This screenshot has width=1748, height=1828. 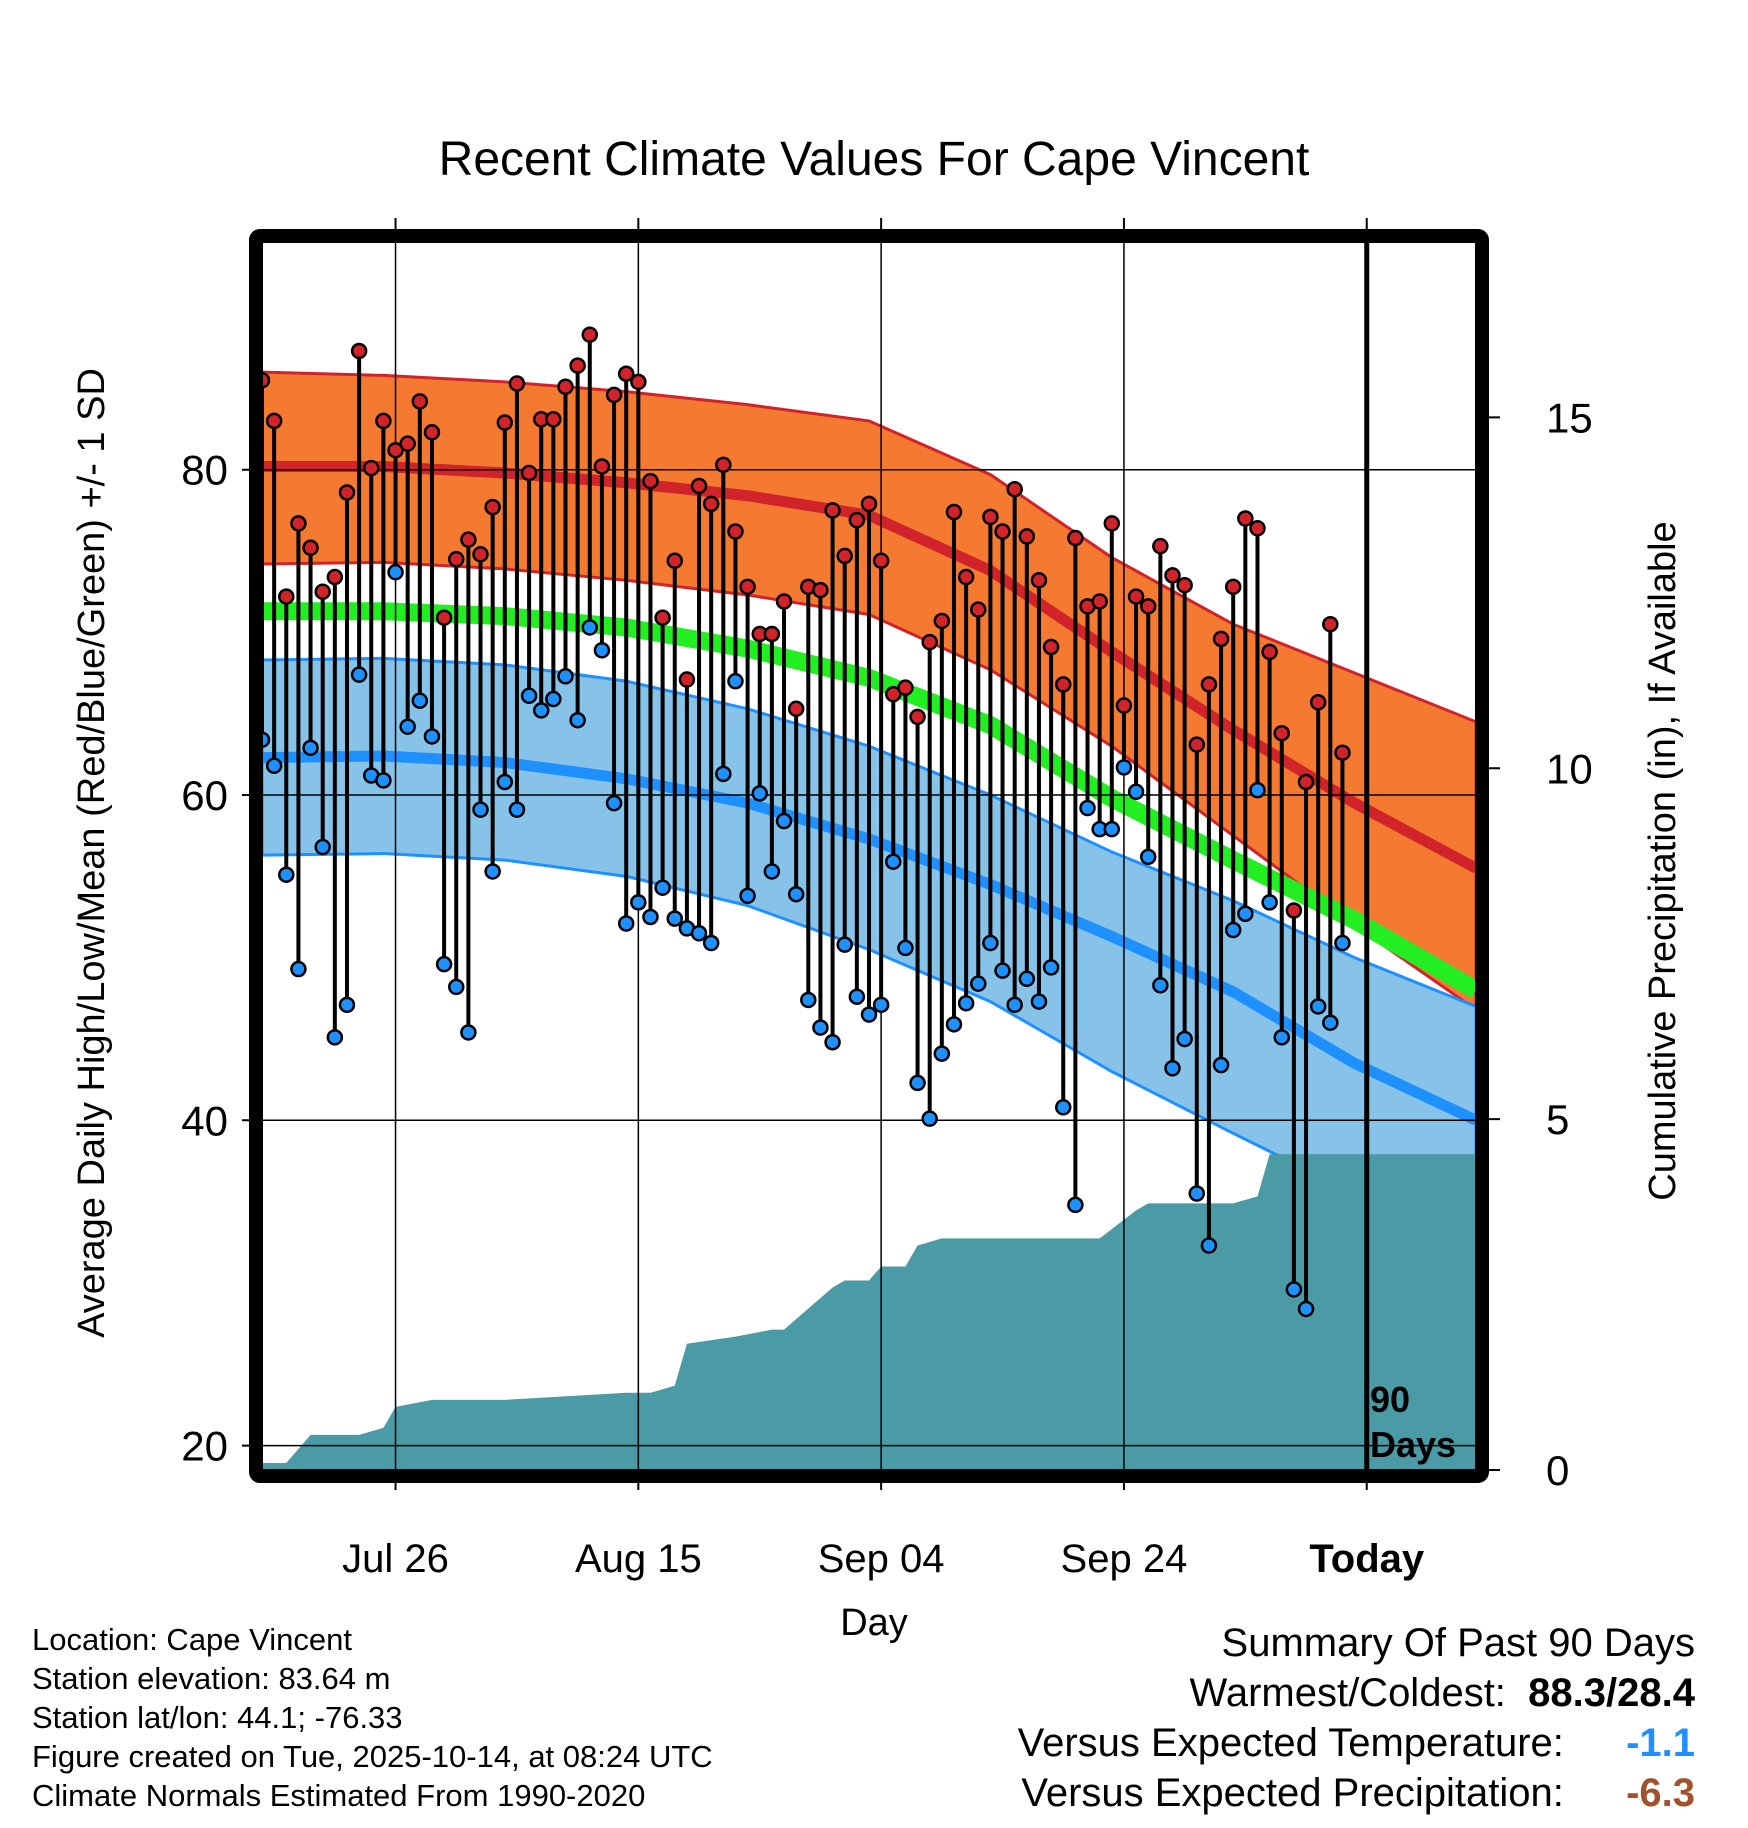 What do you see at coordinates (881, 1559) in the screenshot?
I see `x-tick-label: Sep 04` at bounding box center [881, 1559].